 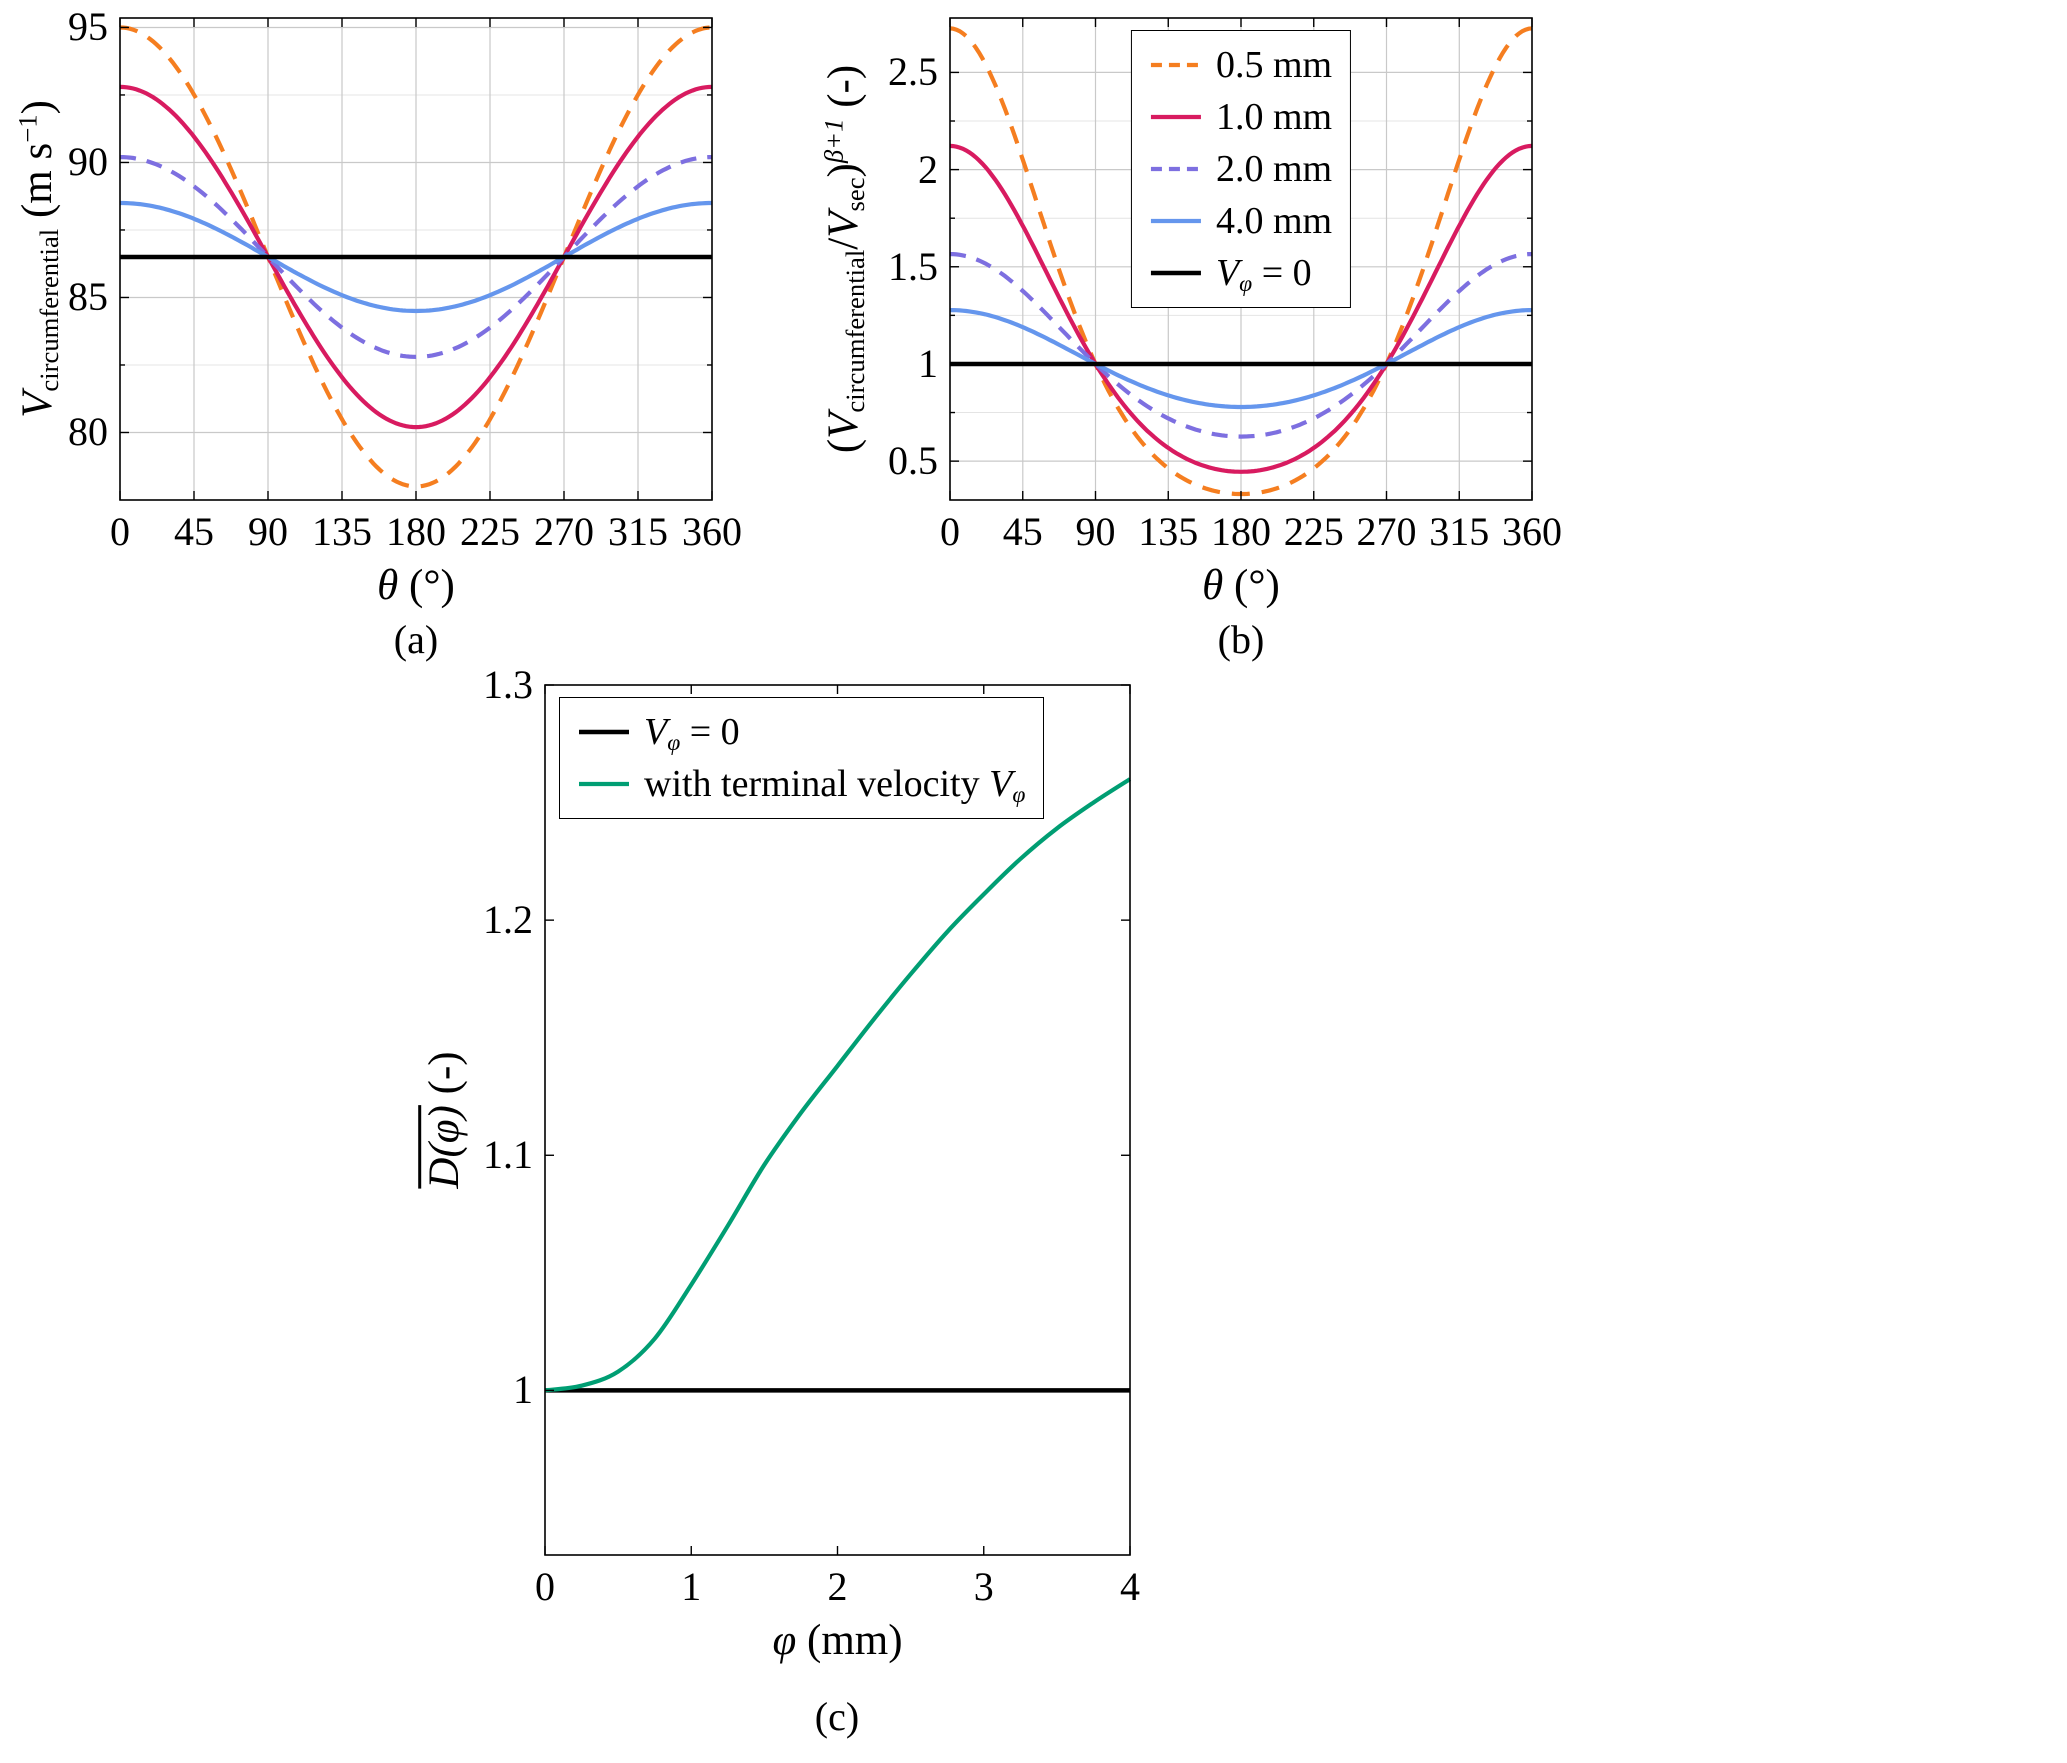 What do you see at coordinates (445, 1120) in the screenshot?
I see `y-axis-label: D(φ) (-)` at bounding box center [445, 1120].